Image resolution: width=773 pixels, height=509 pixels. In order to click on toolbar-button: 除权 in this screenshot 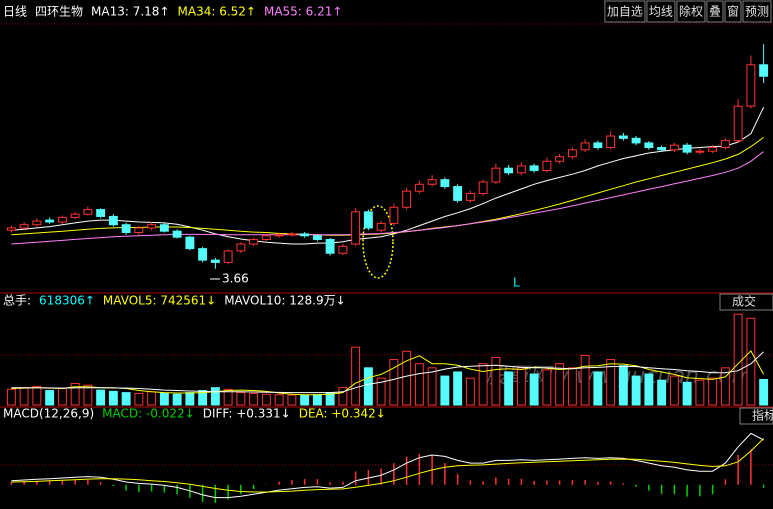, I will do `click(691, 11)`.